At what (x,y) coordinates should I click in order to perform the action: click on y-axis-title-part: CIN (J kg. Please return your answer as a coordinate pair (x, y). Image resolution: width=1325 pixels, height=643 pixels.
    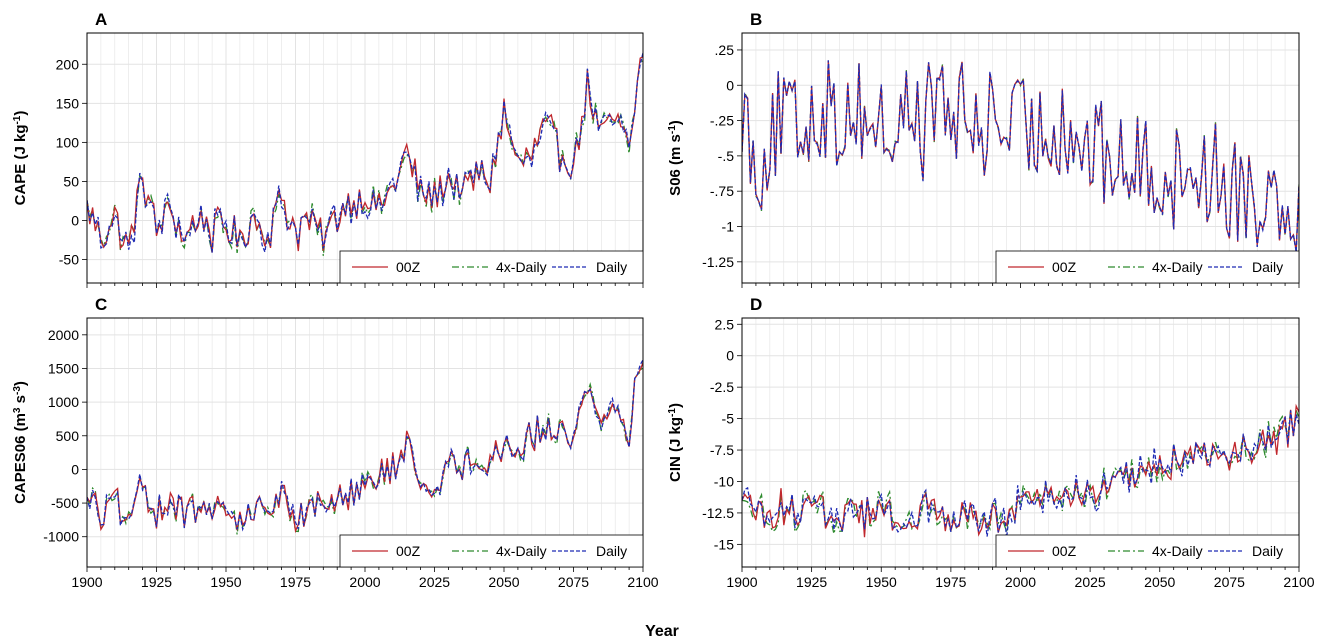
    Looking at the image, I should click on (675, 449).